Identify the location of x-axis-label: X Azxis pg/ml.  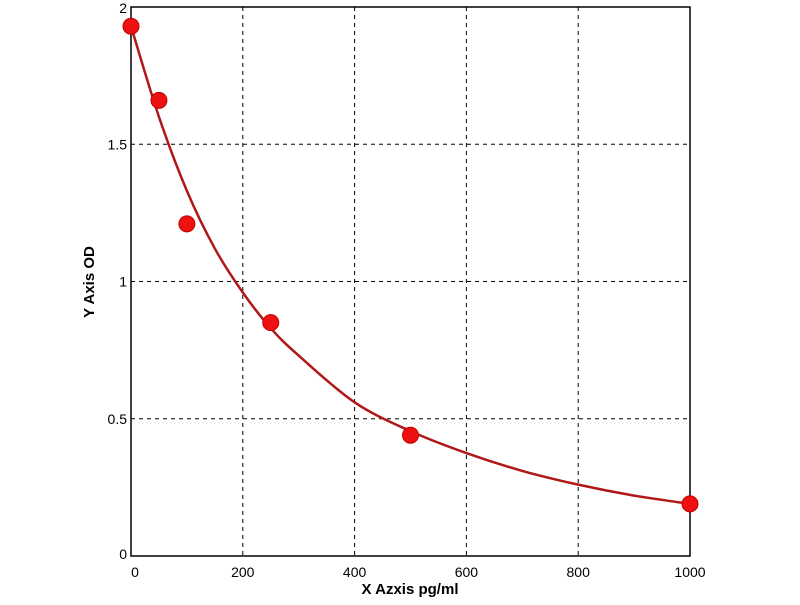
(410, 589).